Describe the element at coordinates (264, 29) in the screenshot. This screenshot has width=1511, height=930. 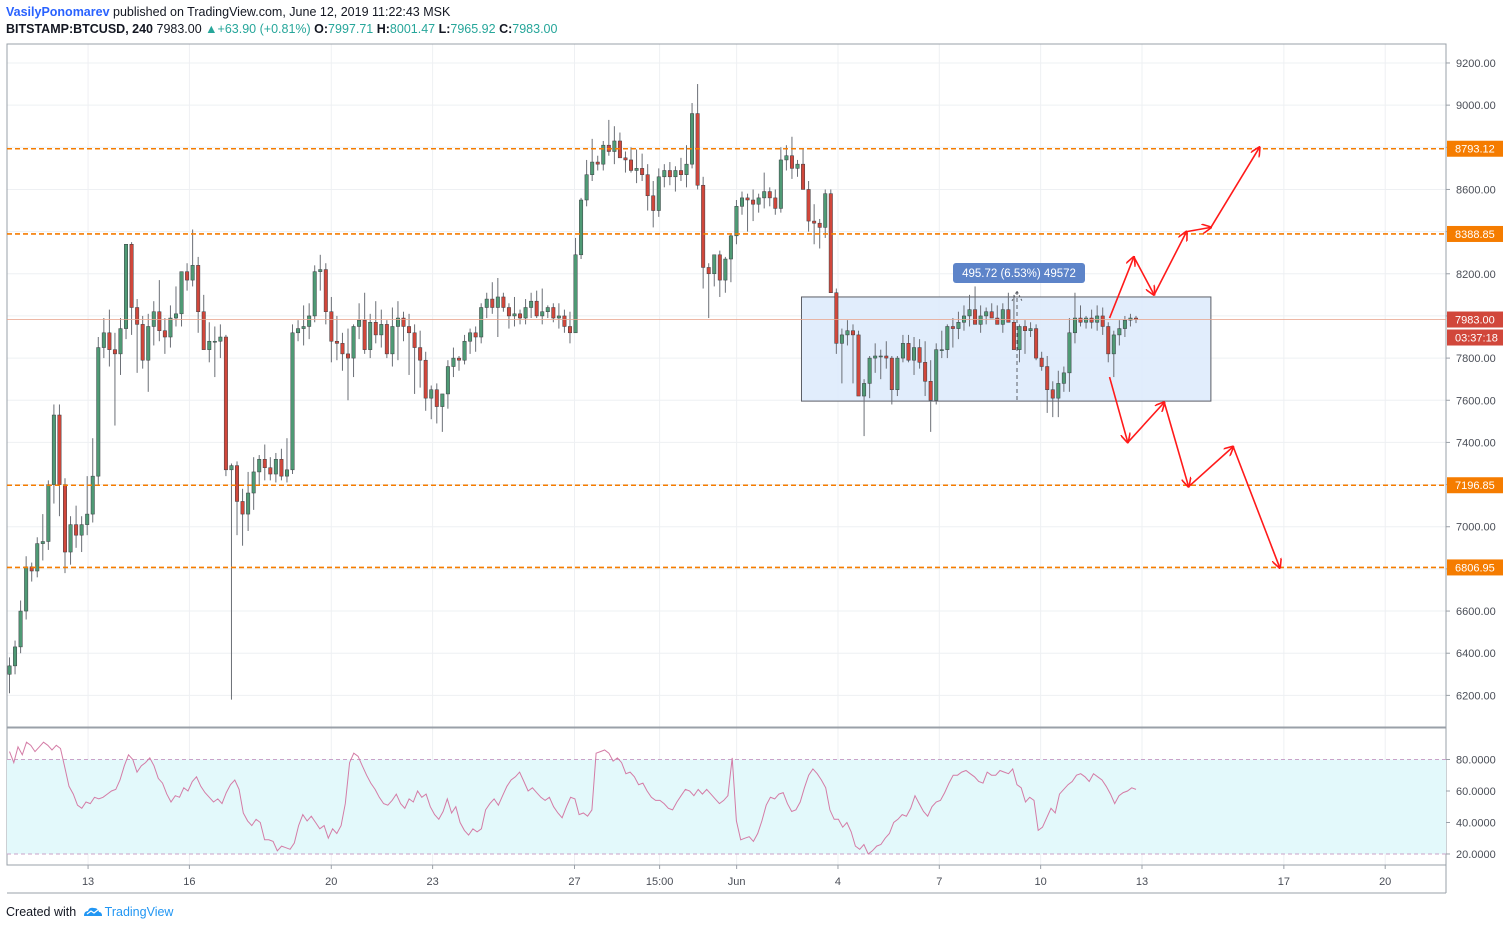
I see `change-value: +63.90 (+0.81%)` at that location.